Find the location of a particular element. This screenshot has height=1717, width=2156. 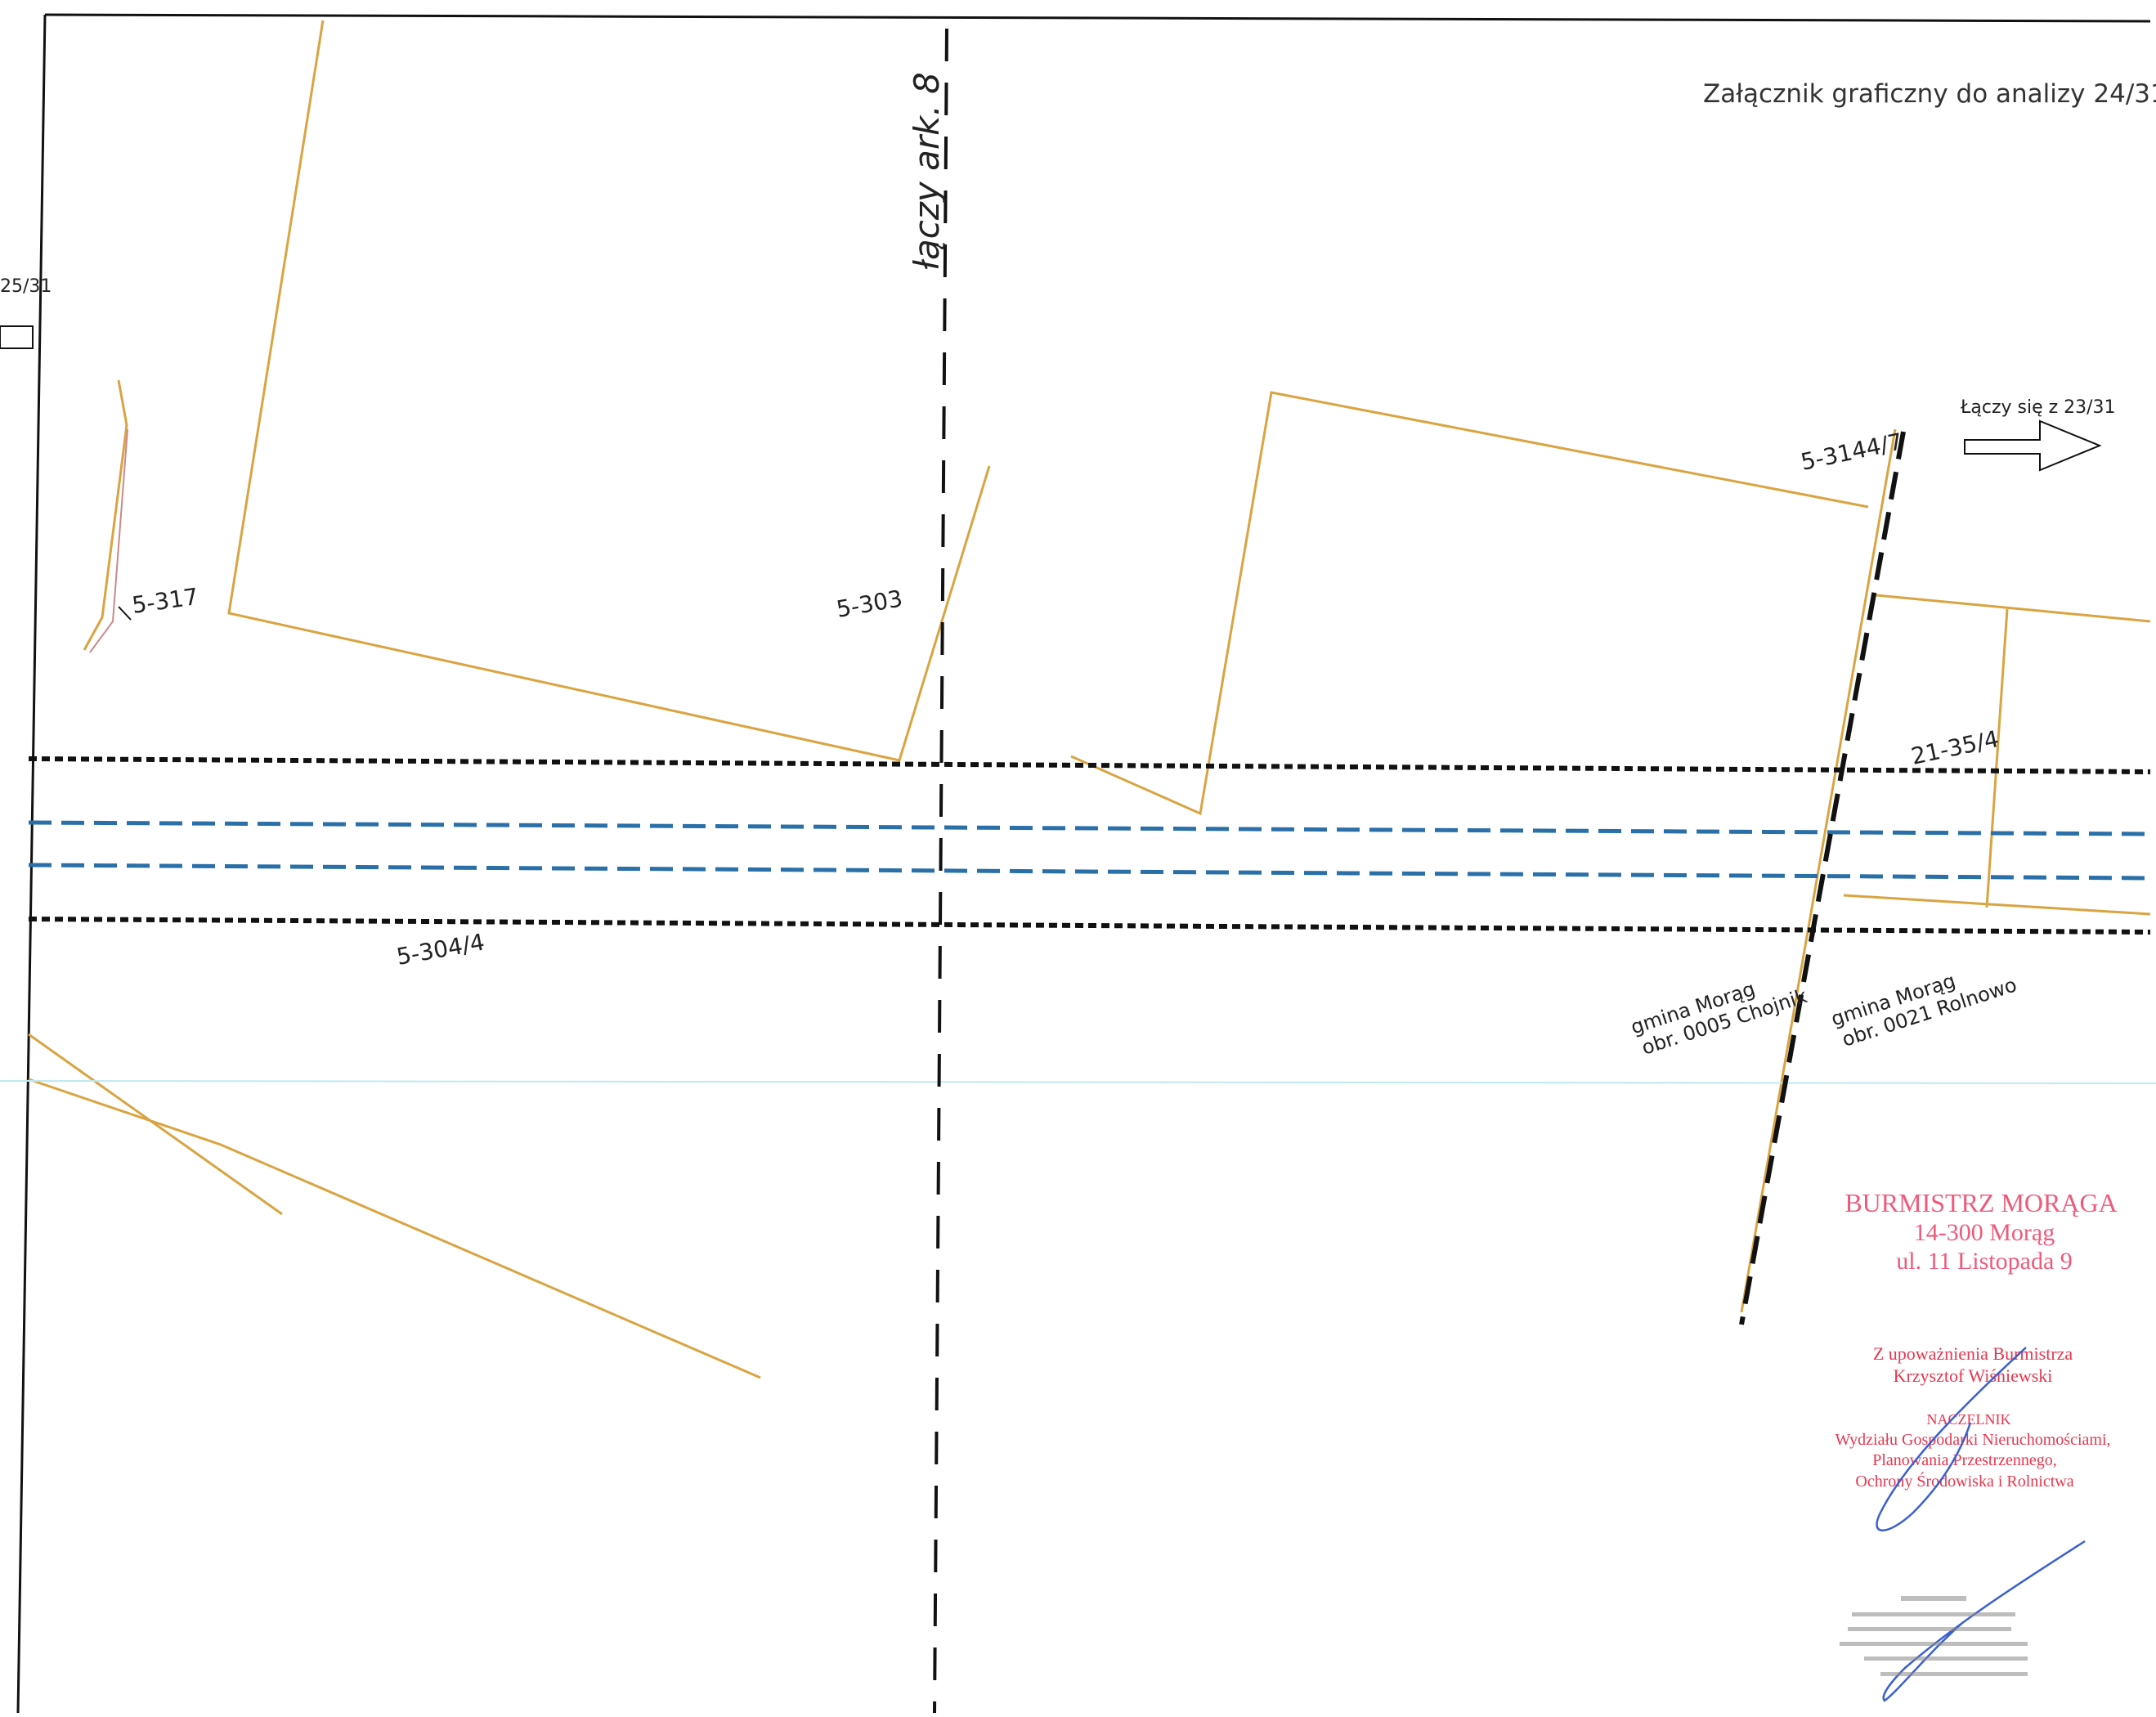

parcel-5-303-top-right is located at coordinates (1469, 603).